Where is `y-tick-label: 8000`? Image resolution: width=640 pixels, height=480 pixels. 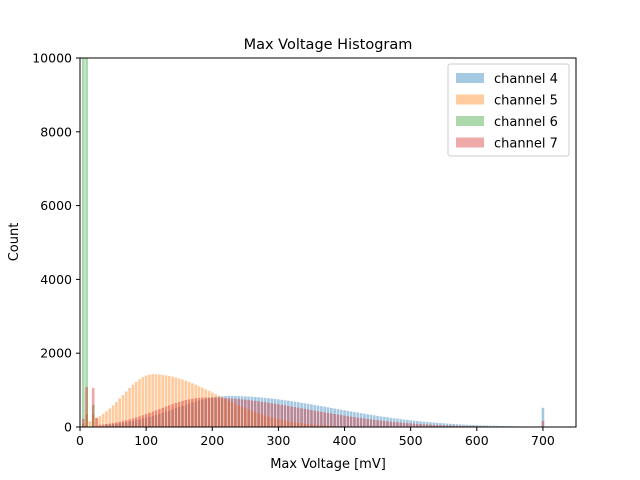 y-tick-label: 8000 is located at coordinates (56, 131).